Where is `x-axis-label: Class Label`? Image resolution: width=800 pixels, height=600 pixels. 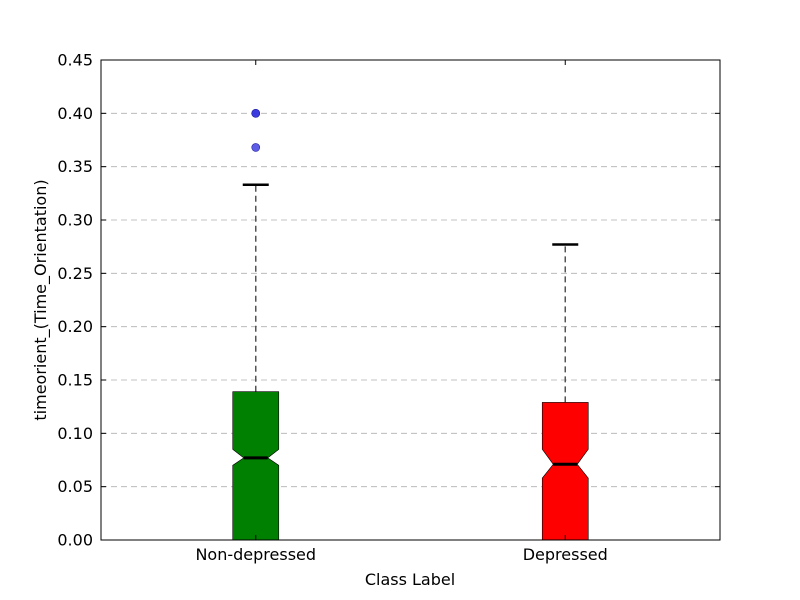 x-axis-label: Class Label is located at coordinates (410, 579).